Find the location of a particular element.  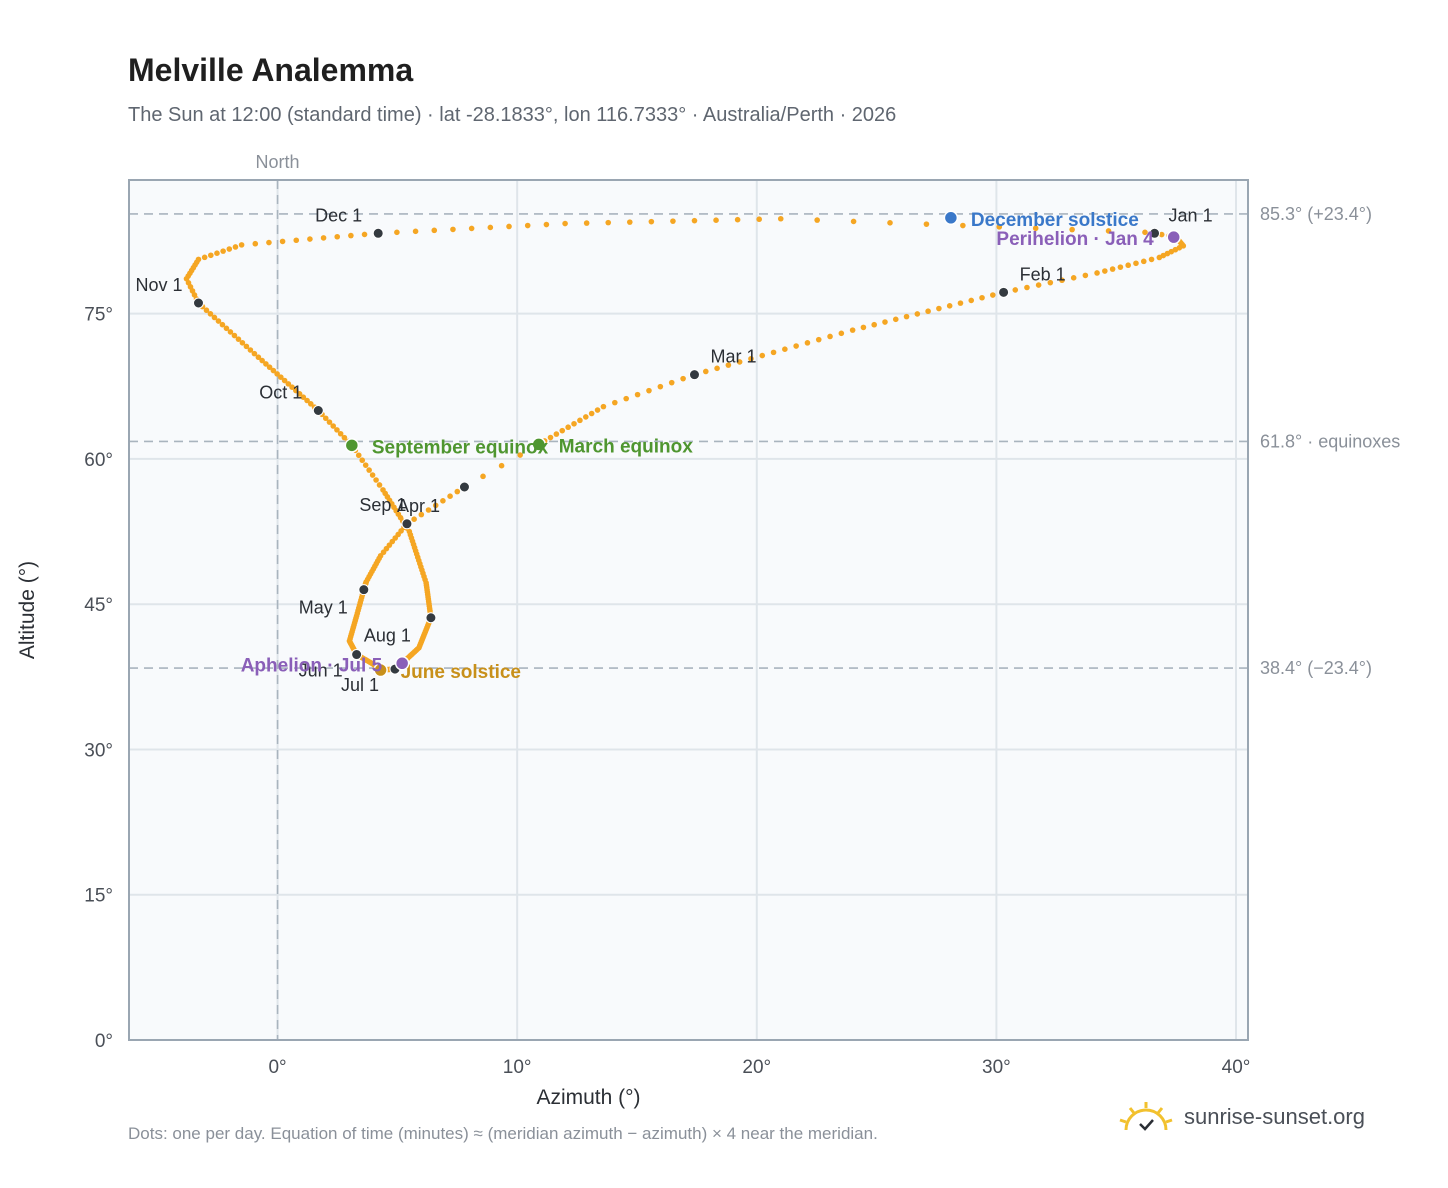

month-label: May 1 is located at coordinates (323, 608).